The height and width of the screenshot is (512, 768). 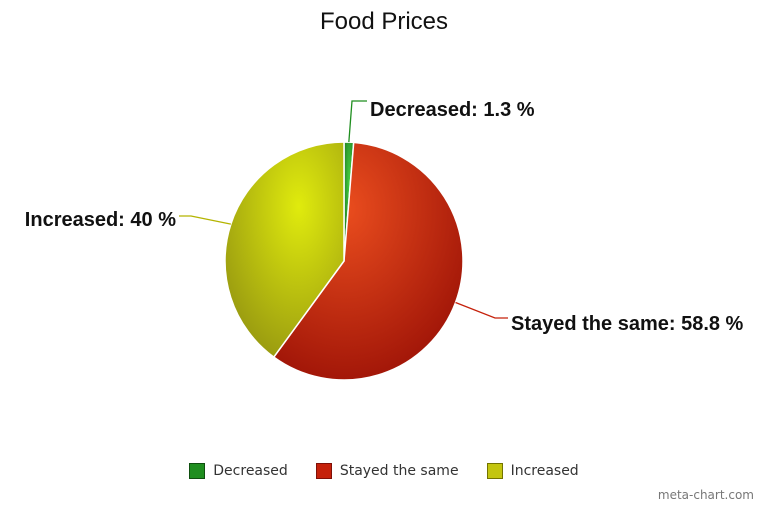 What do you see at coordinates (100, 220) in the screenshot?
I see `pie-label-increased: Increased: 40 %` at bounding box center [100, 220].